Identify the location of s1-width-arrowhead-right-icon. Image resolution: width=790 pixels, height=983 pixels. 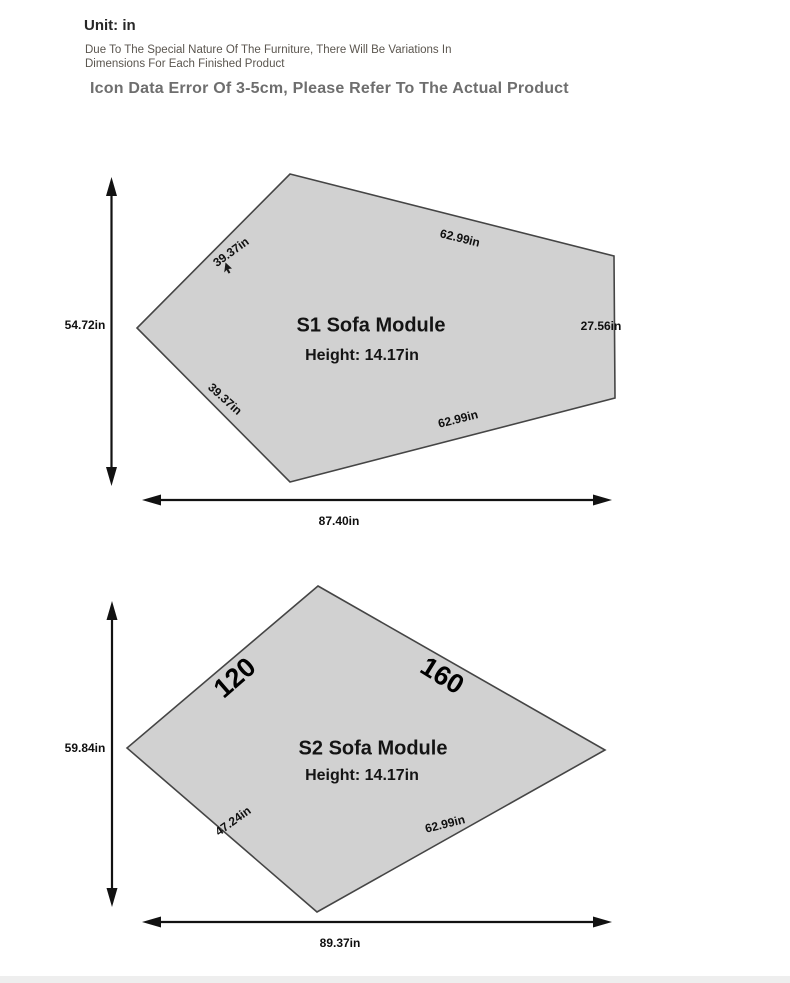
(602, 500).